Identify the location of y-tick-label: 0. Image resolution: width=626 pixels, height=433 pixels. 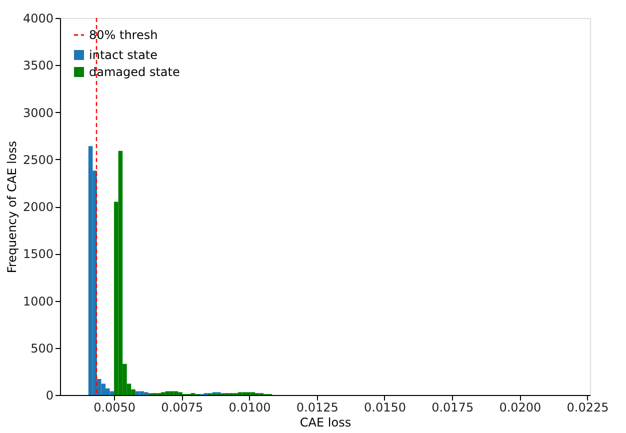
(50, 395).